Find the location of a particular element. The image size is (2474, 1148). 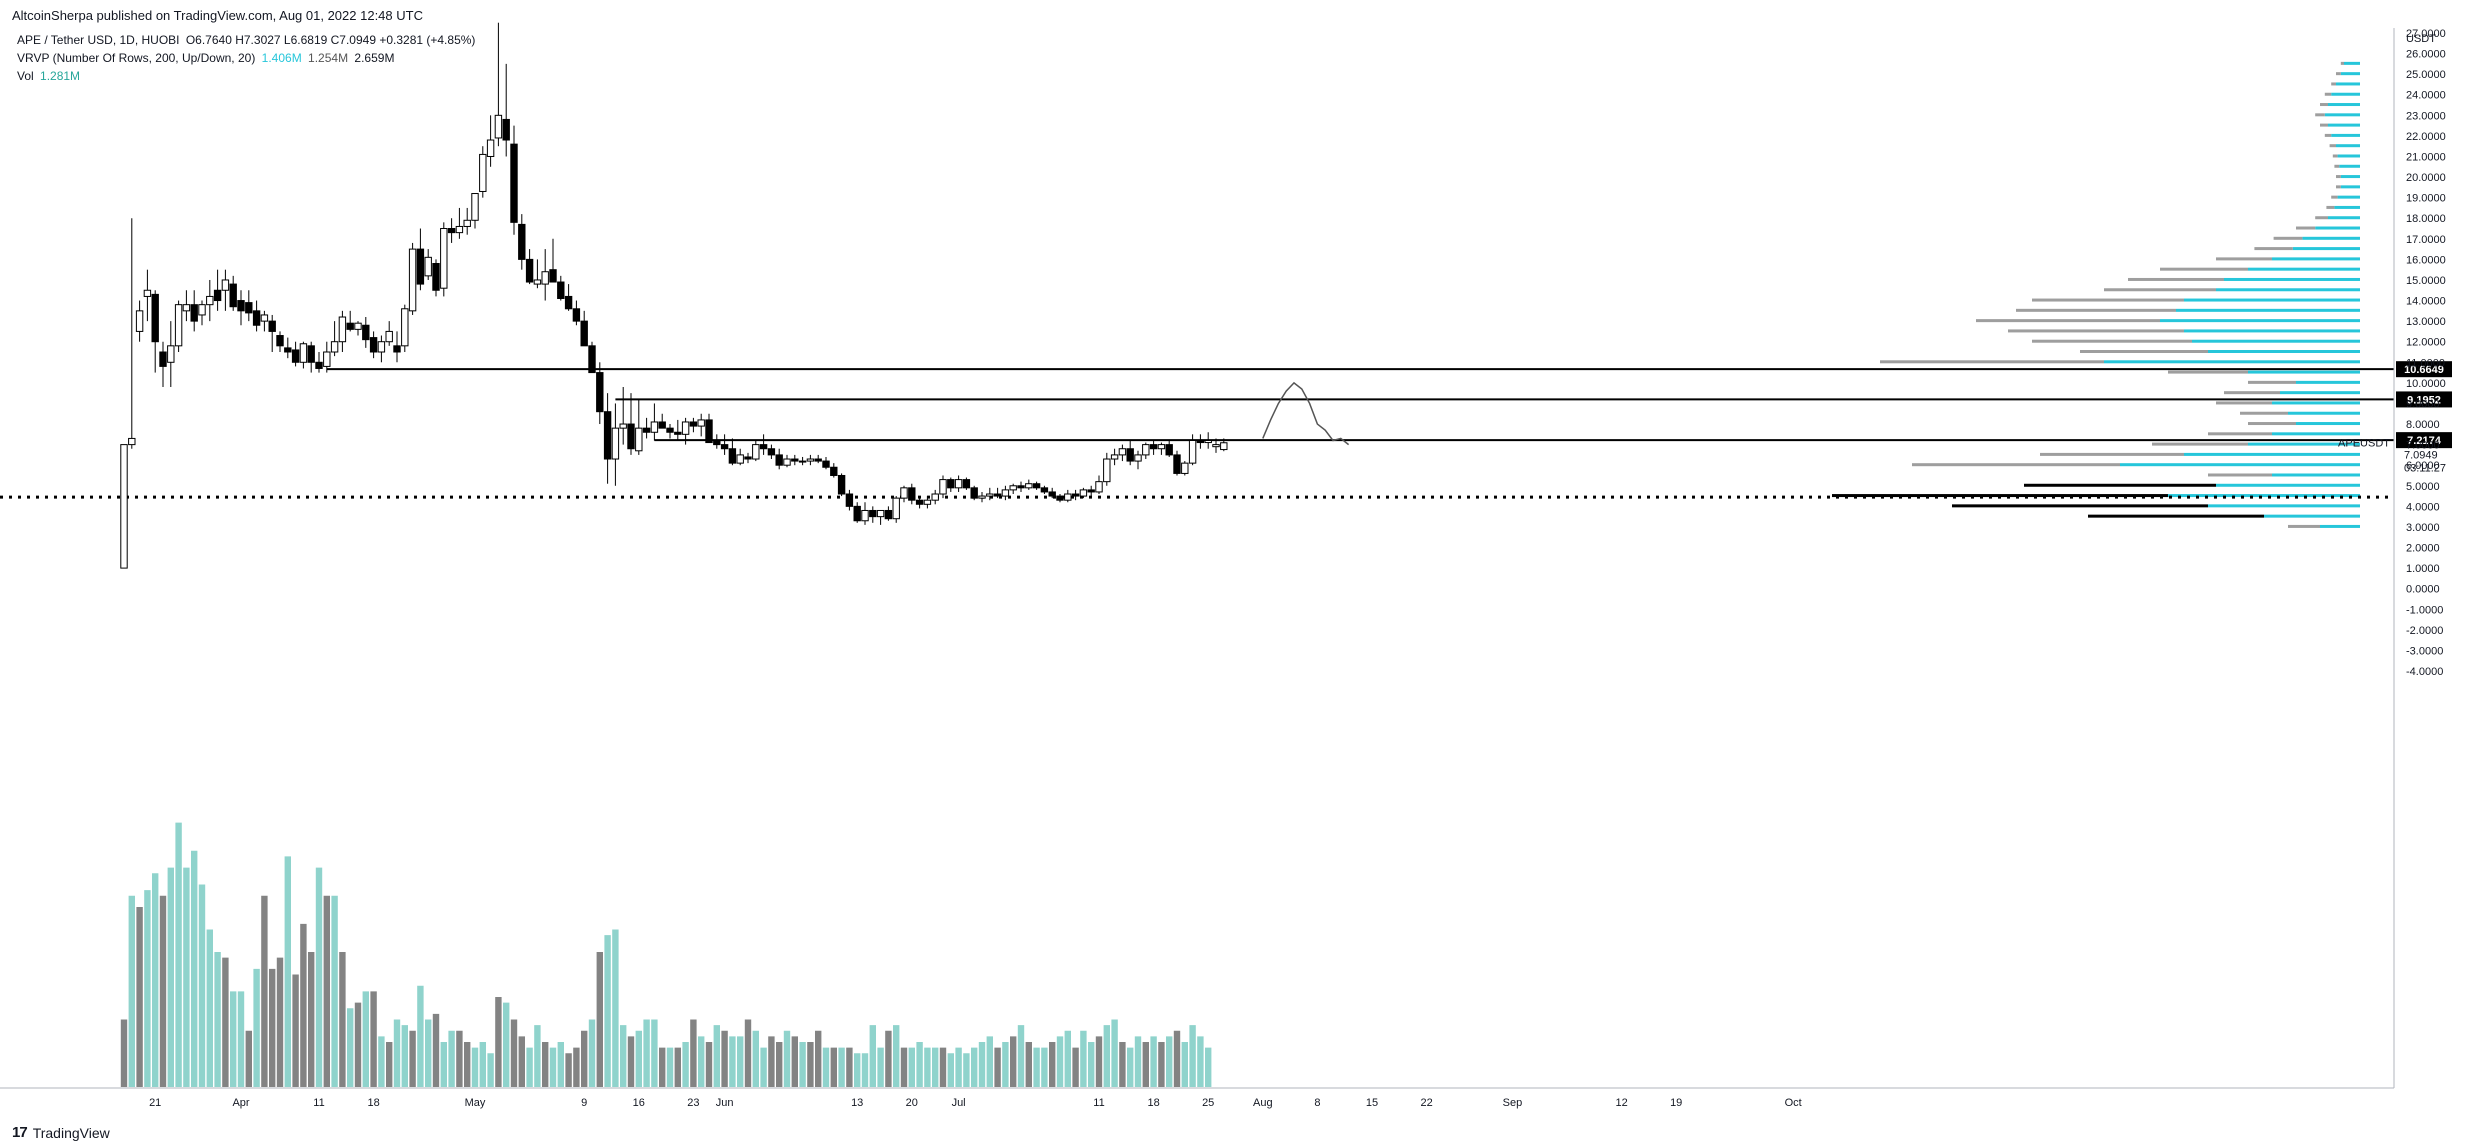

tradingview-logo: 17 TradingView is located at coordinates (61, 1132).